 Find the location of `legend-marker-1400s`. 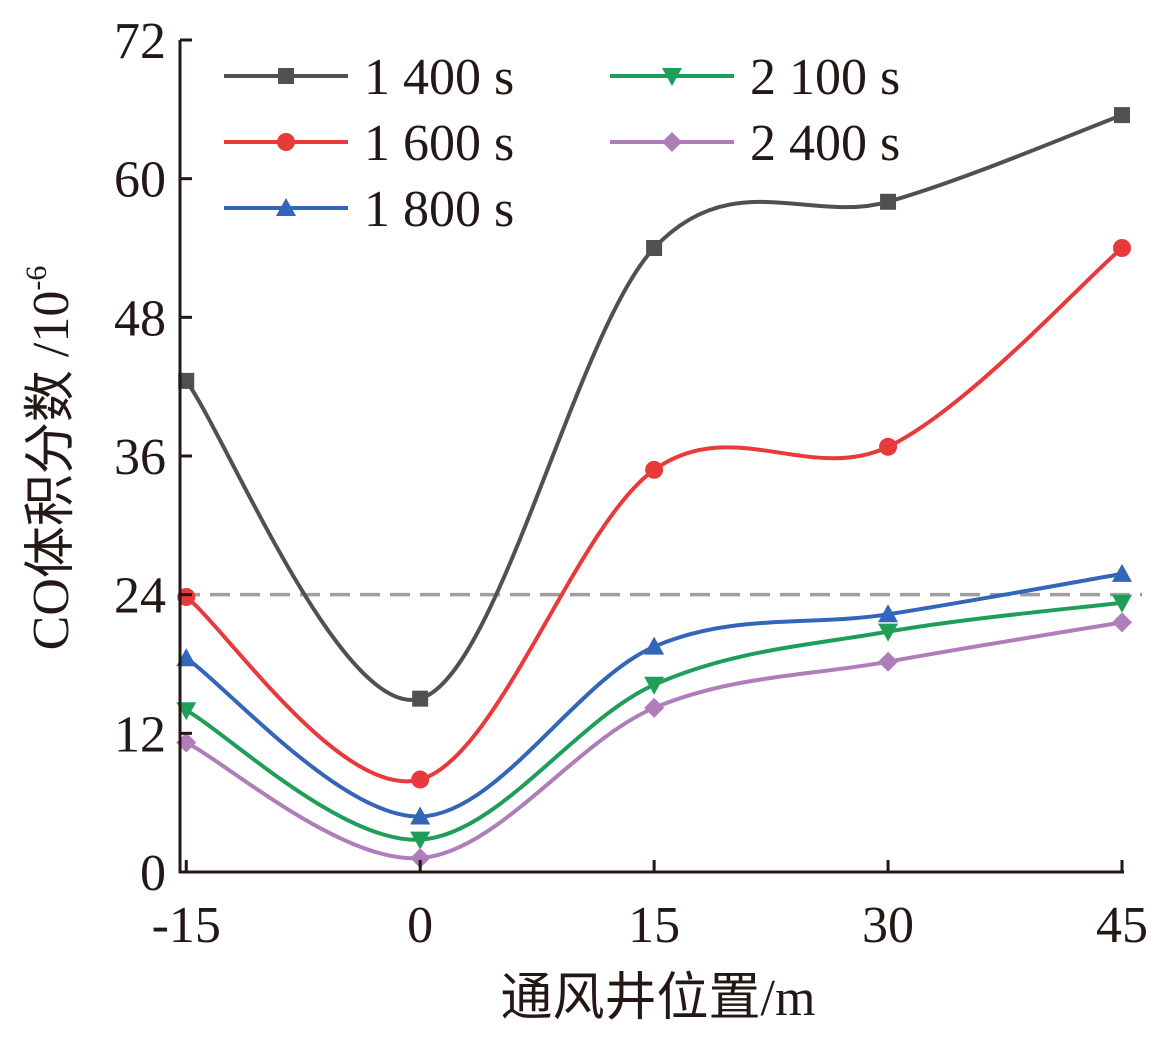

legend-marker-1400s is located at coordinates (286, 76).